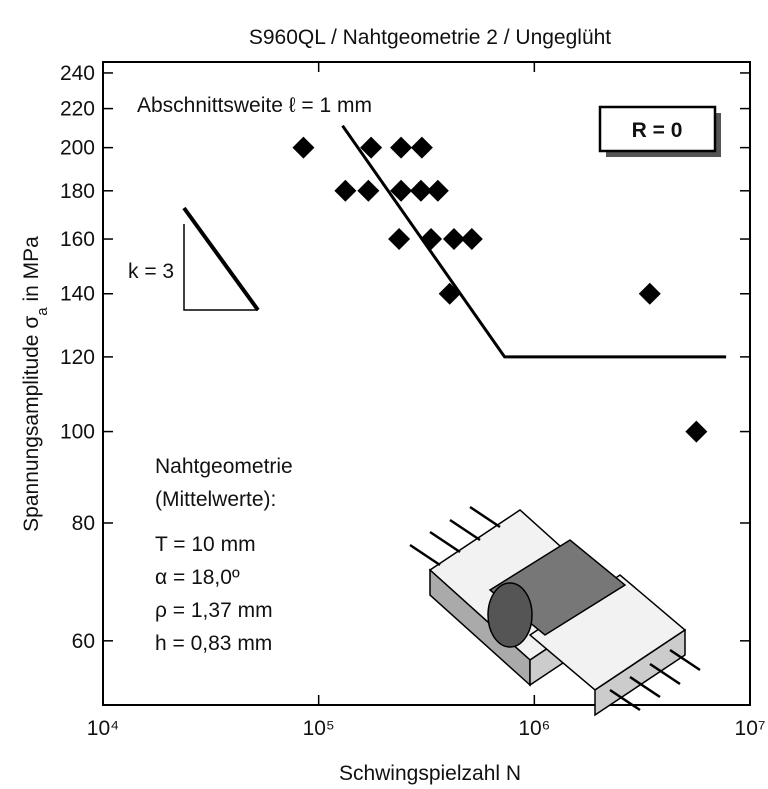 This screenshot has height=789, width=768. What do you see at coordinates (77, 148) in the screenshot?
I see `y-tick-label: 200` at bounding box center [77, 148].